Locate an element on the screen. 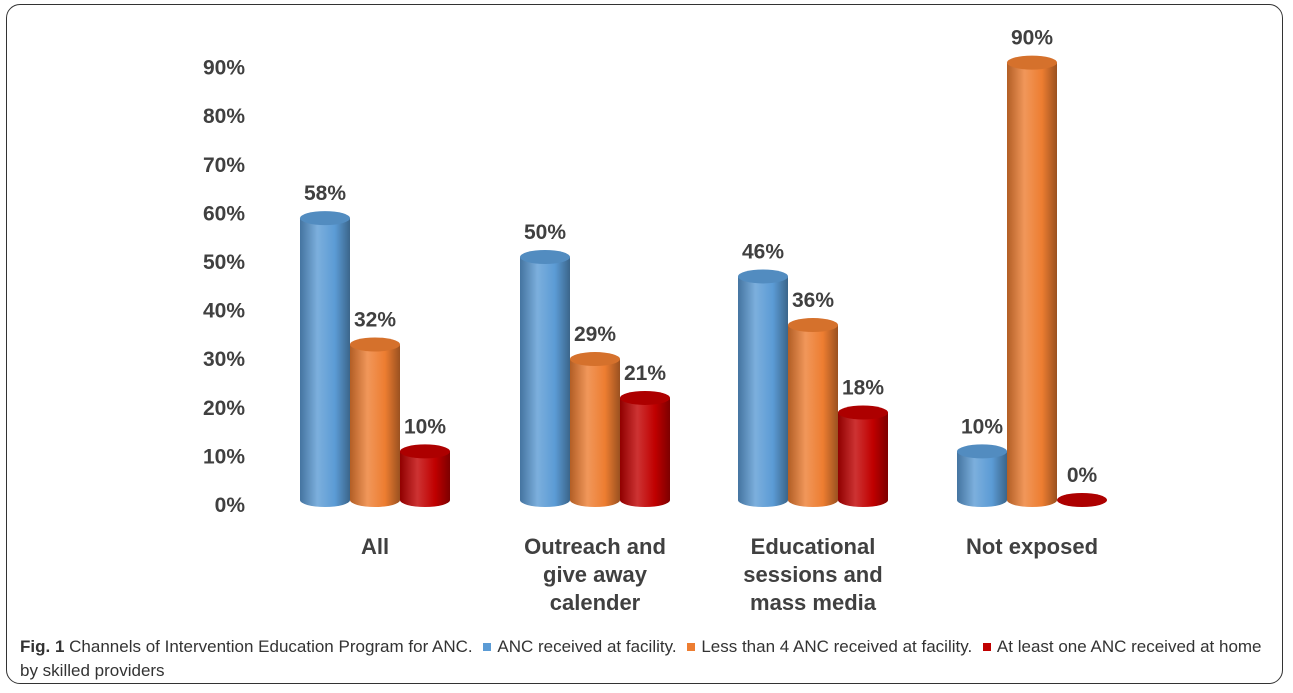  x-tick-label: Outreach and give away calender is located at coordinates (595, 574).